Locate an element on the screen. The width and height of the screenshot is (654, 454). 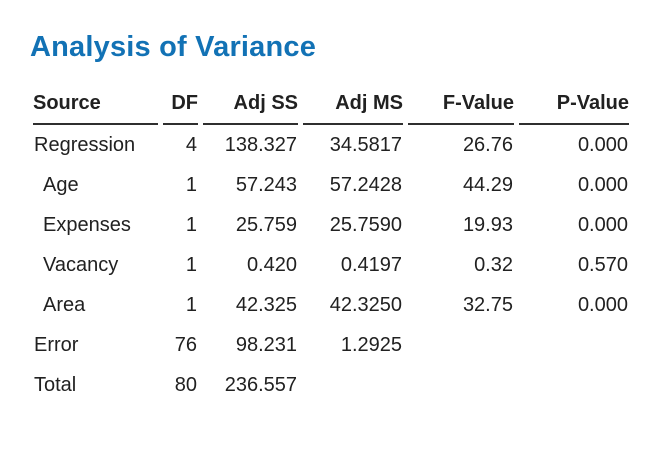
table-row: Vacancy 1 0.420 0.4197 0.32 0.570 is located at coordinates (331, 265).